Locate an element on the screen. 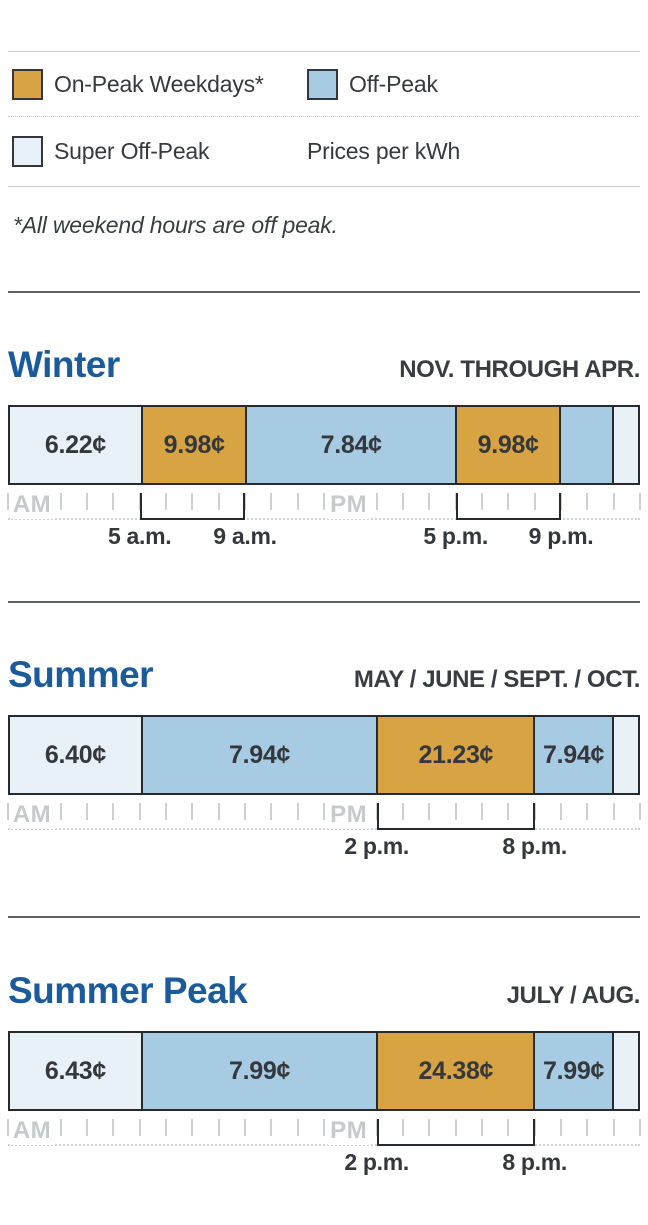 The width and height of the screenshot is (648, 1225). price-bar-summer: 6.40¢ 7.94¢ 21.23¢ 7.94¢ is located at coordinates (324, 755).